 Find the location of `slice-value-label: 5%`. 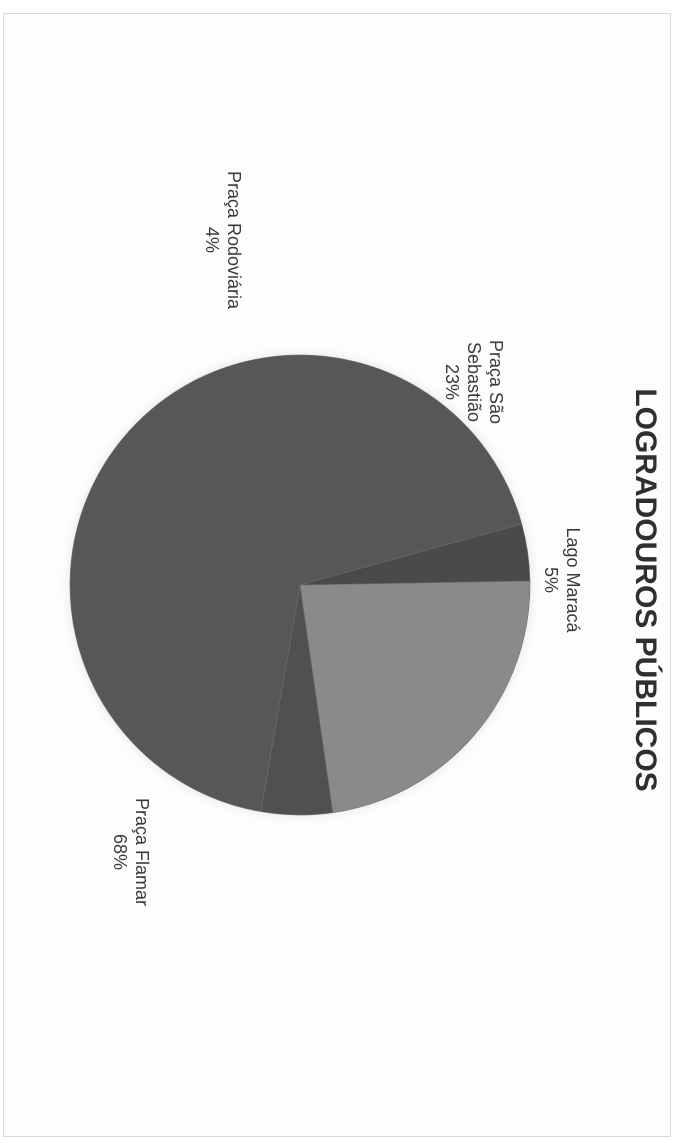

slice-value-label: 5% is located at coordinates (551, 580).